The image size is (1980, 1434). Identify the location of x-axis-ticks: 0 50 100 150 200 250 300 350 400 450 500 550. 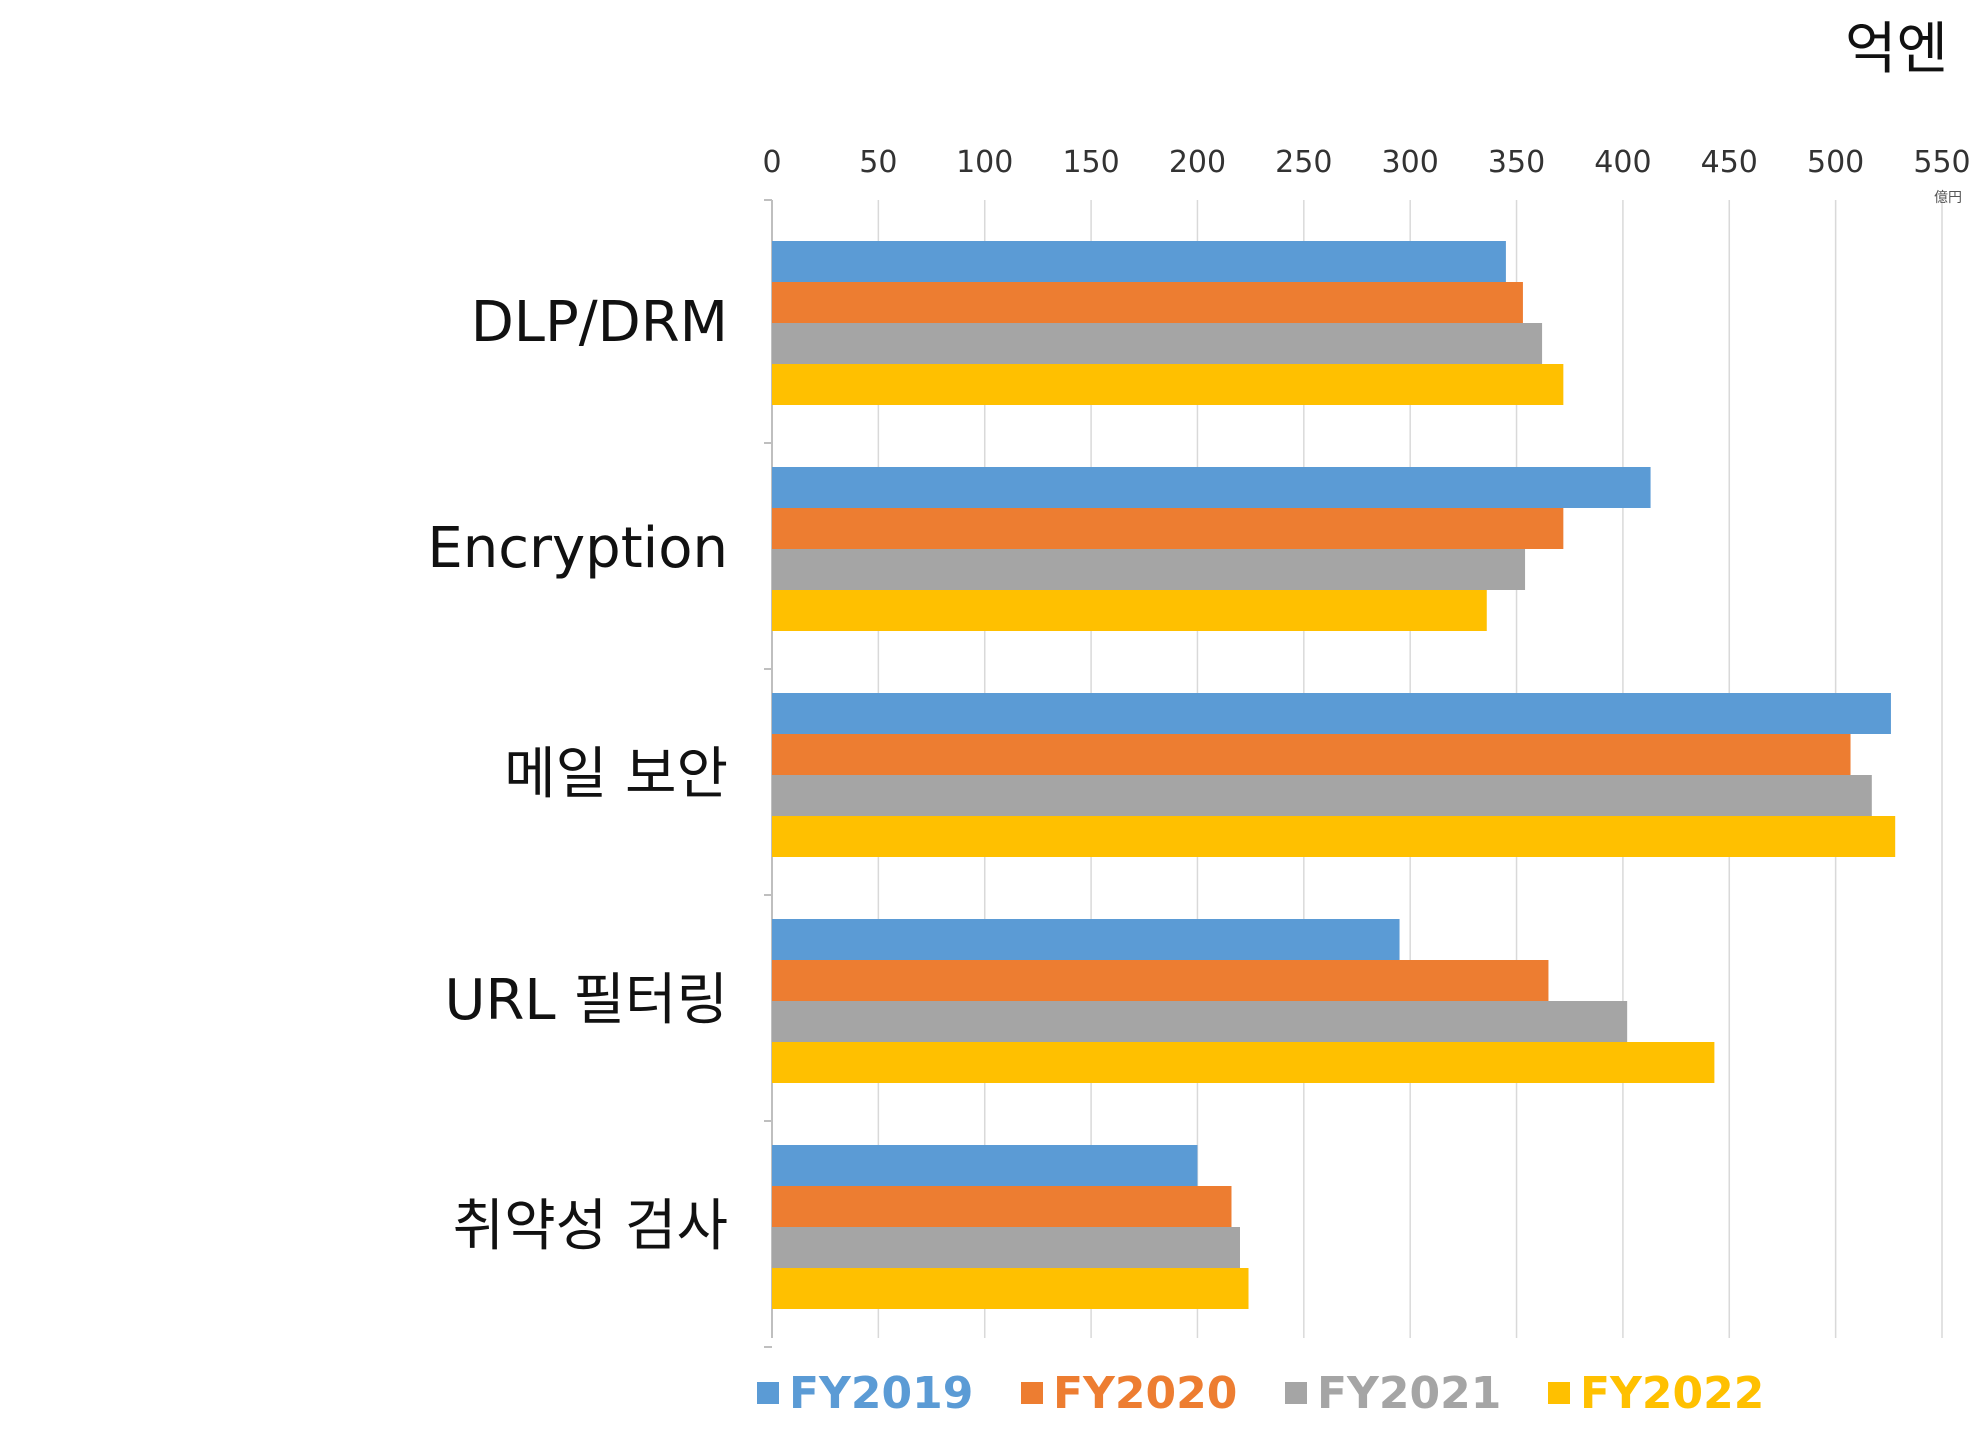
(1366, 162).